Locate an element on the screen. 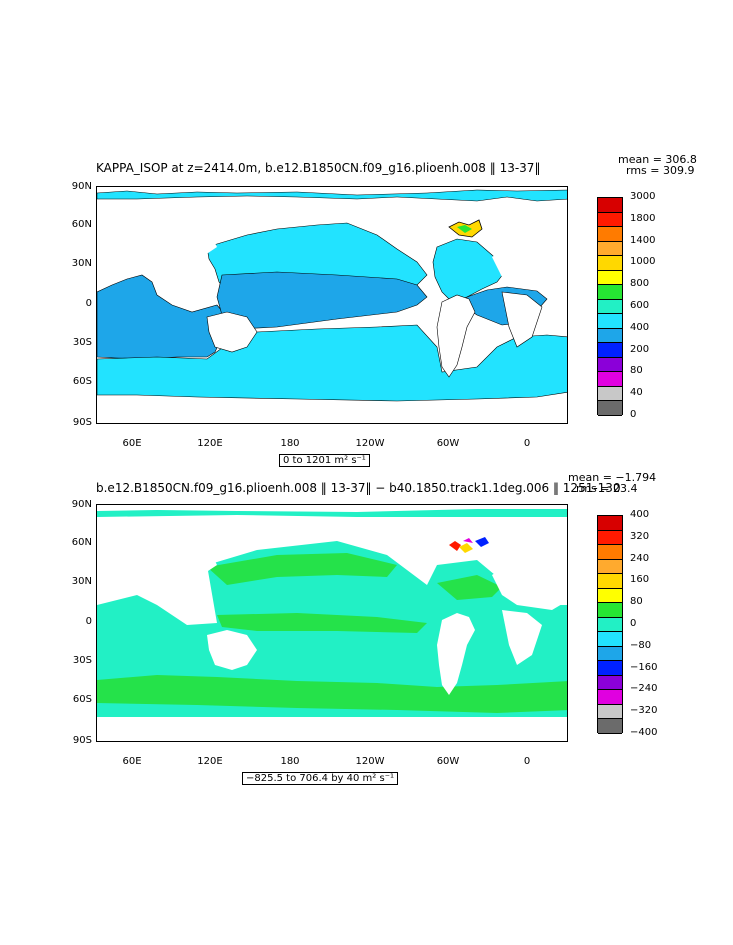 Image resolution: width=733 pixels, height=945 pixels. colorbar-label: −240 is located at coordinates (644, 689).